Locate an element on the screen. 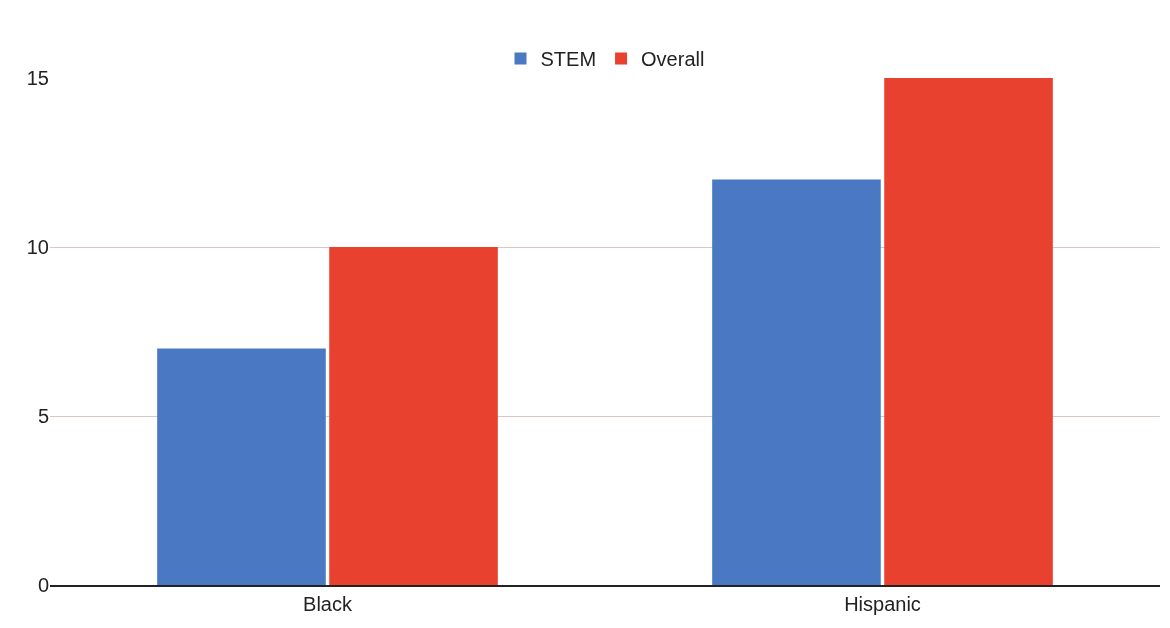  legend-label: STEM is located at coordinates (568, 59).